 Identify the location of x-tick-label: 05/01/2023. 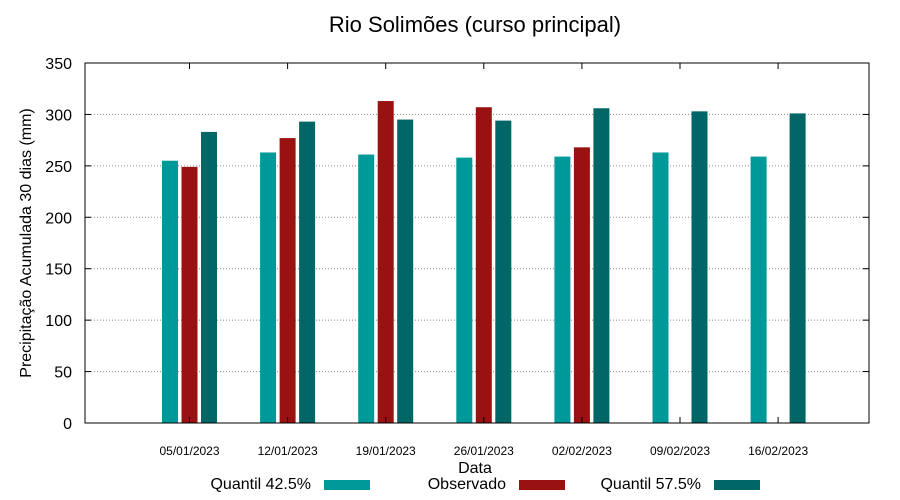
(189, 451).